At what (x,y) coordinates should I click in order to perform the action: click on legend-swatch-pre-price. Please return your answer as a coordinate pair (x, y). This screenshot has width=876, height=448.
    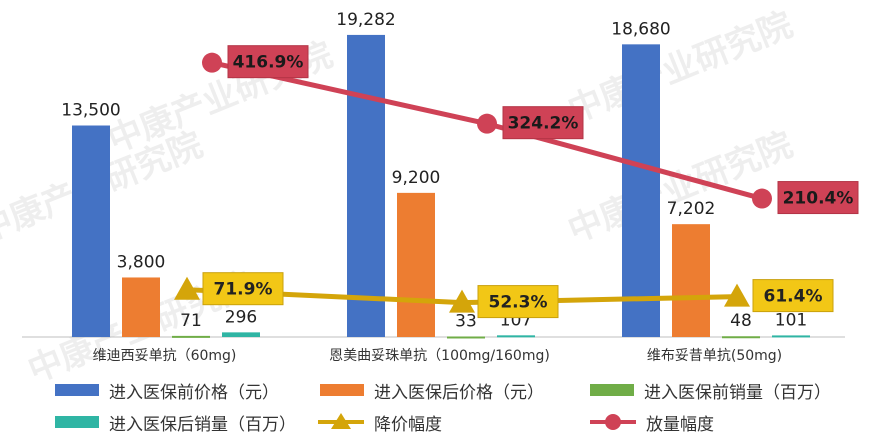
    Looking at the image, I should click on (77, 390).